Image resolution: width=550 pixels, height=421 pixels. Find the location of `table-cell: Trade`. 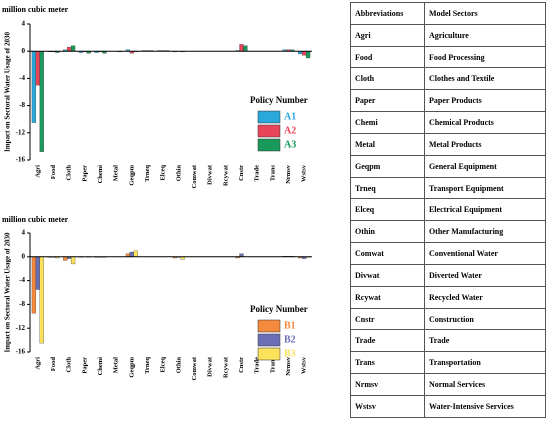

table-cell: Trade is located at coordinates (387, 341).